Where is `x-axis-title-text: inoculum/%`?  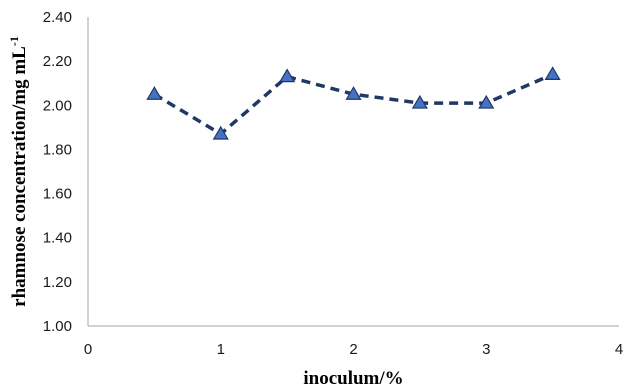 x-axis-title-text: inoculum/% is located at coordinates (353, 378).